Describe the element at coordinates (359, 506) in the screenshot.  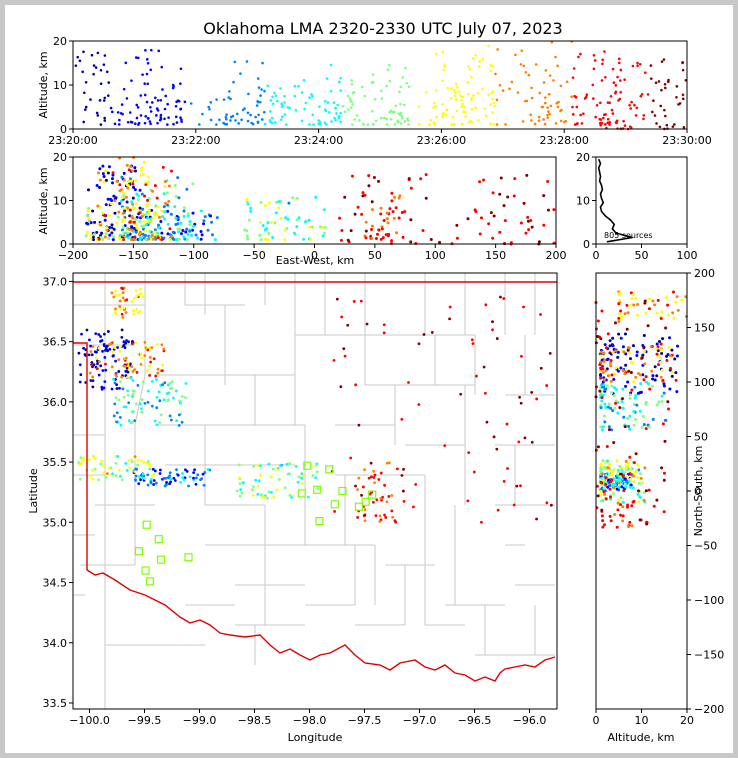
I see `lma-station-marker` at that location.